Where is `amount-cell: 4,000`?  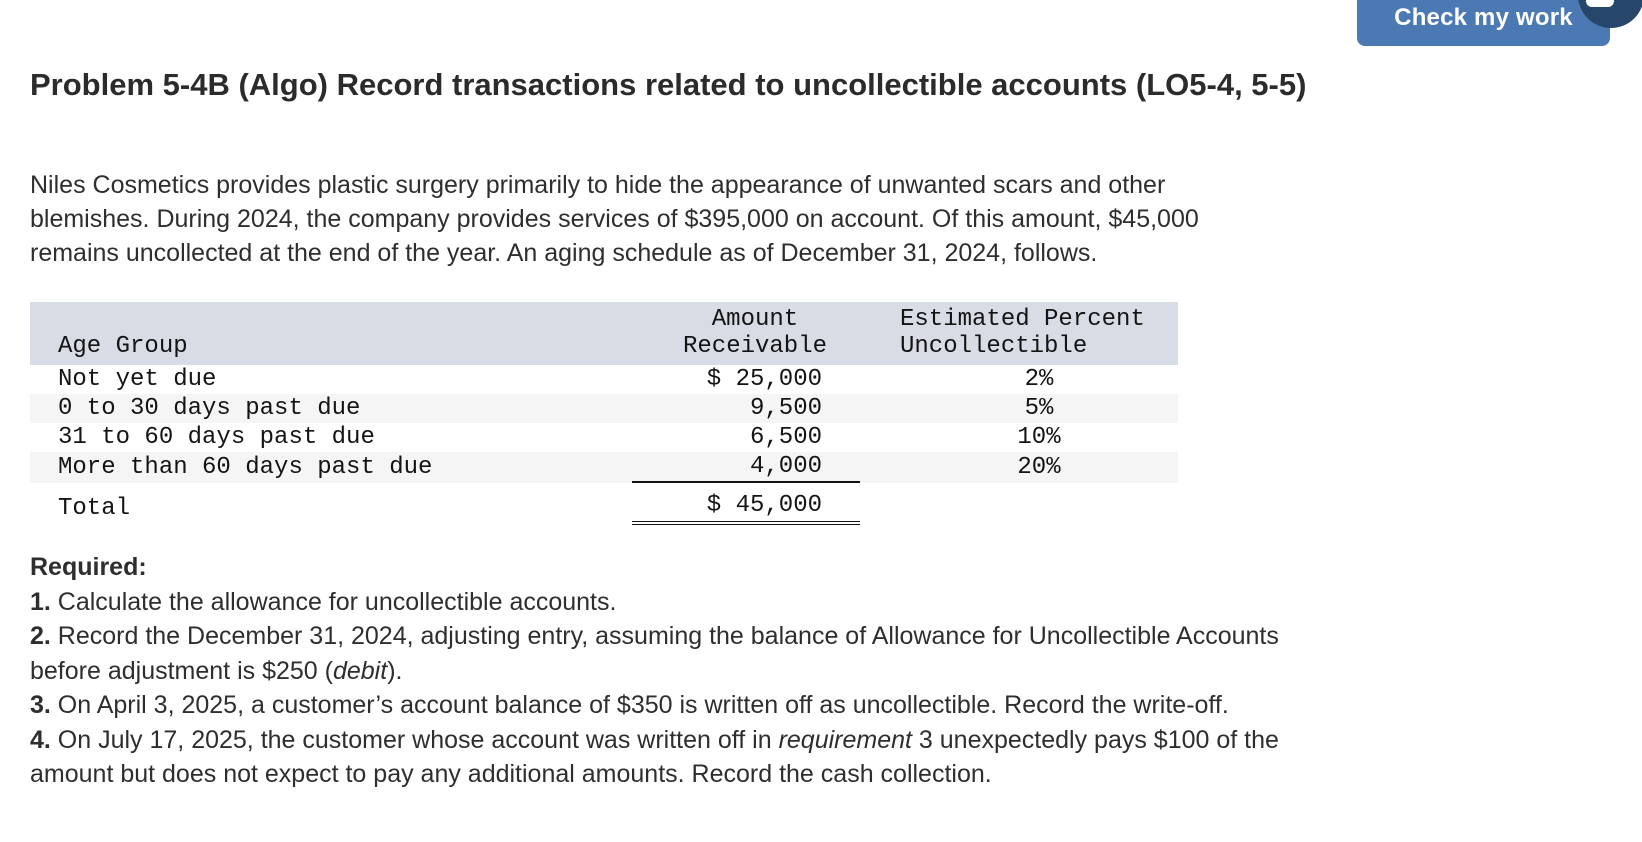 amount-cell: 4,000 is located at coordinates (755, 467).